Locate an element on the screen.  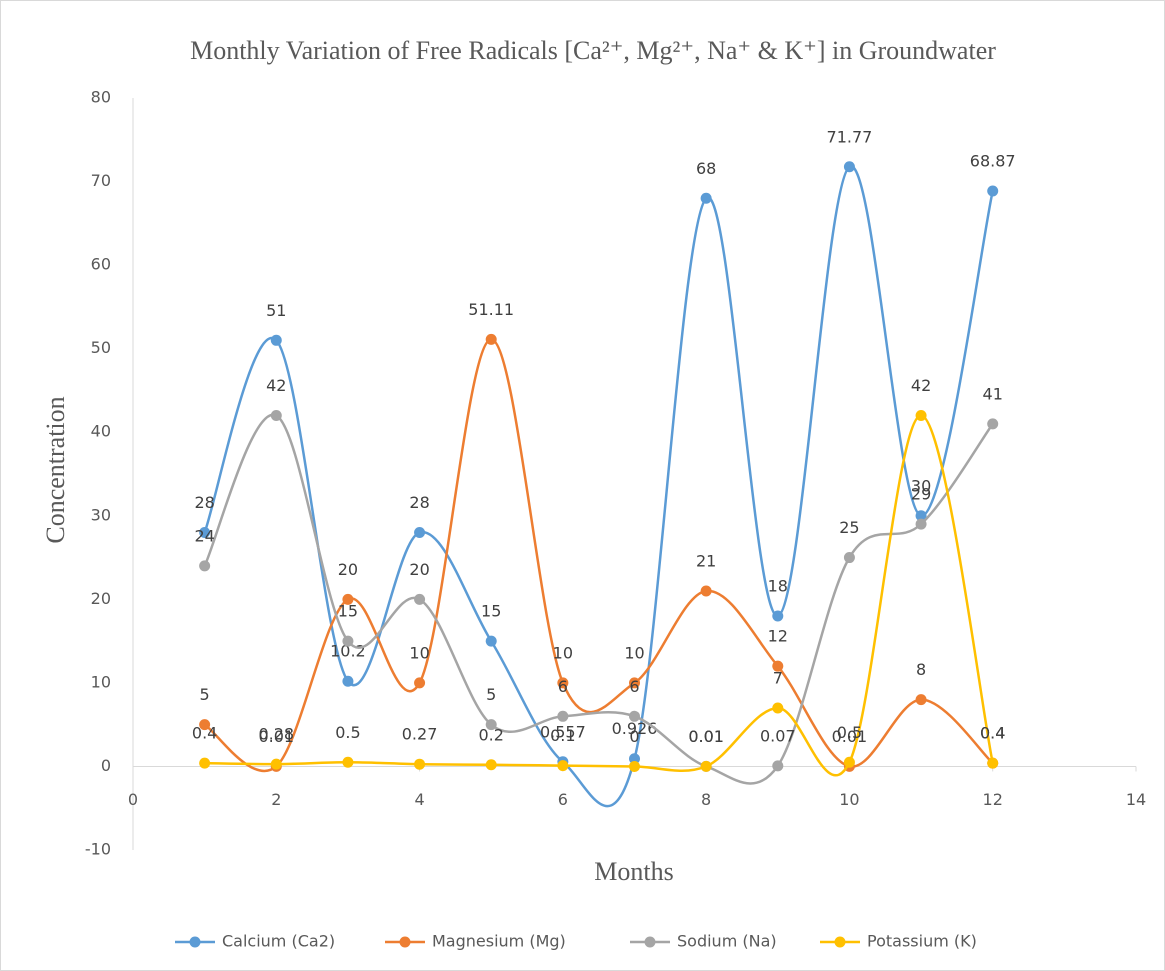
y-tick-label: 80 is located at coordinates (101, 97).